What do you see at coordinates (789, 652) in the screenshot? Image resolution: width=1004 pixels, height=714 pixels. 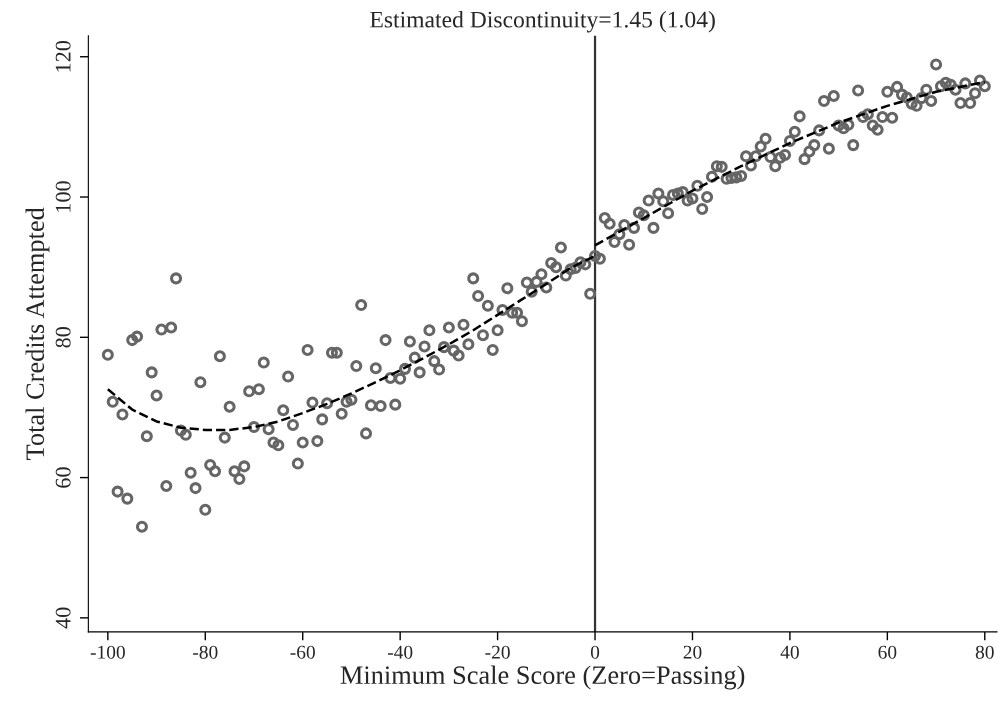 I see `x-tick-label: 40` at bounding box center [789, 652].